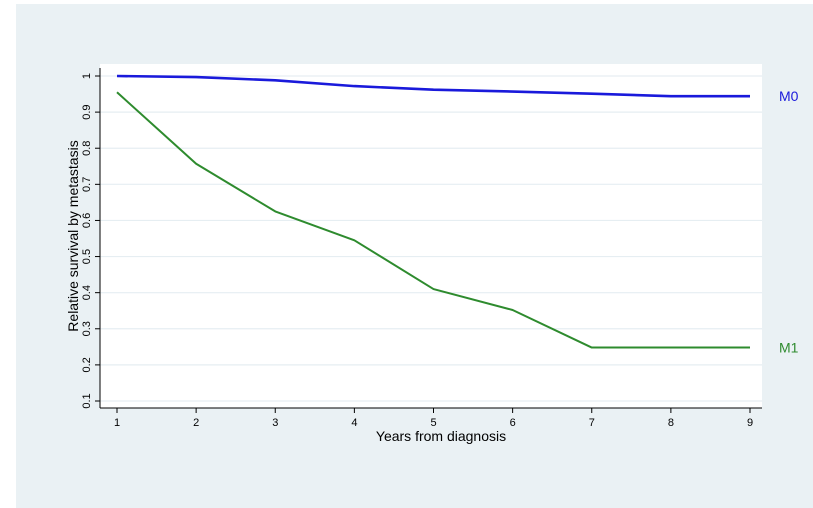 This screenshot has width=813, height=508. Describe the element at coordinates (87, 76) in the screenshot. I see `y-tick-label: 1` at that location.